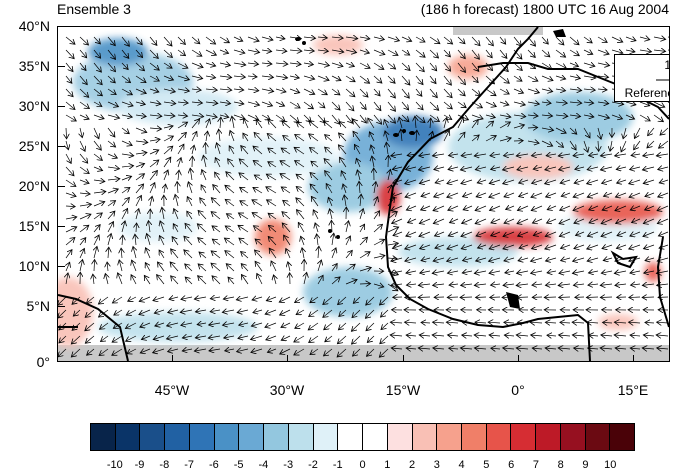 Image resolution: width=673 pixels, height=471 pixels. I want to click on colorbar-label: 0, so click(362, 465).